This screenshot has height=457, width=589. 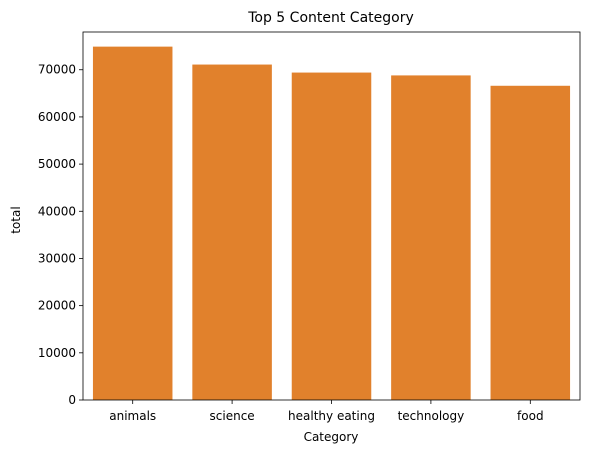 What do you see at coordinates (72, 400) in the screenshot?
I see `y-tick-label: 0` at bounding box center [72, 400].